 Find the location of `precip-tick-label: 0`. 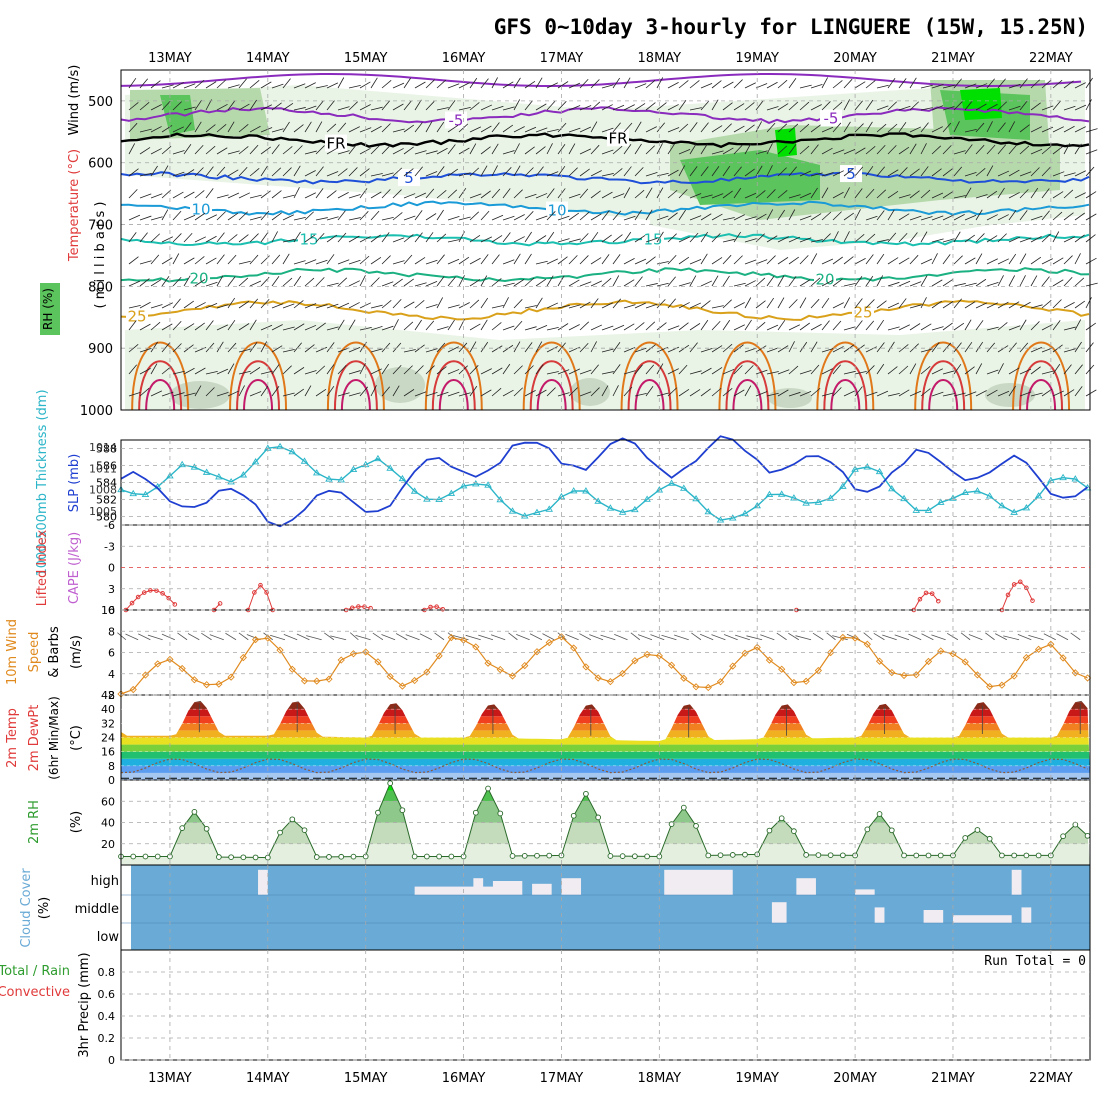

precip-tick-label: 0 is located at coordinates (111, 1060).